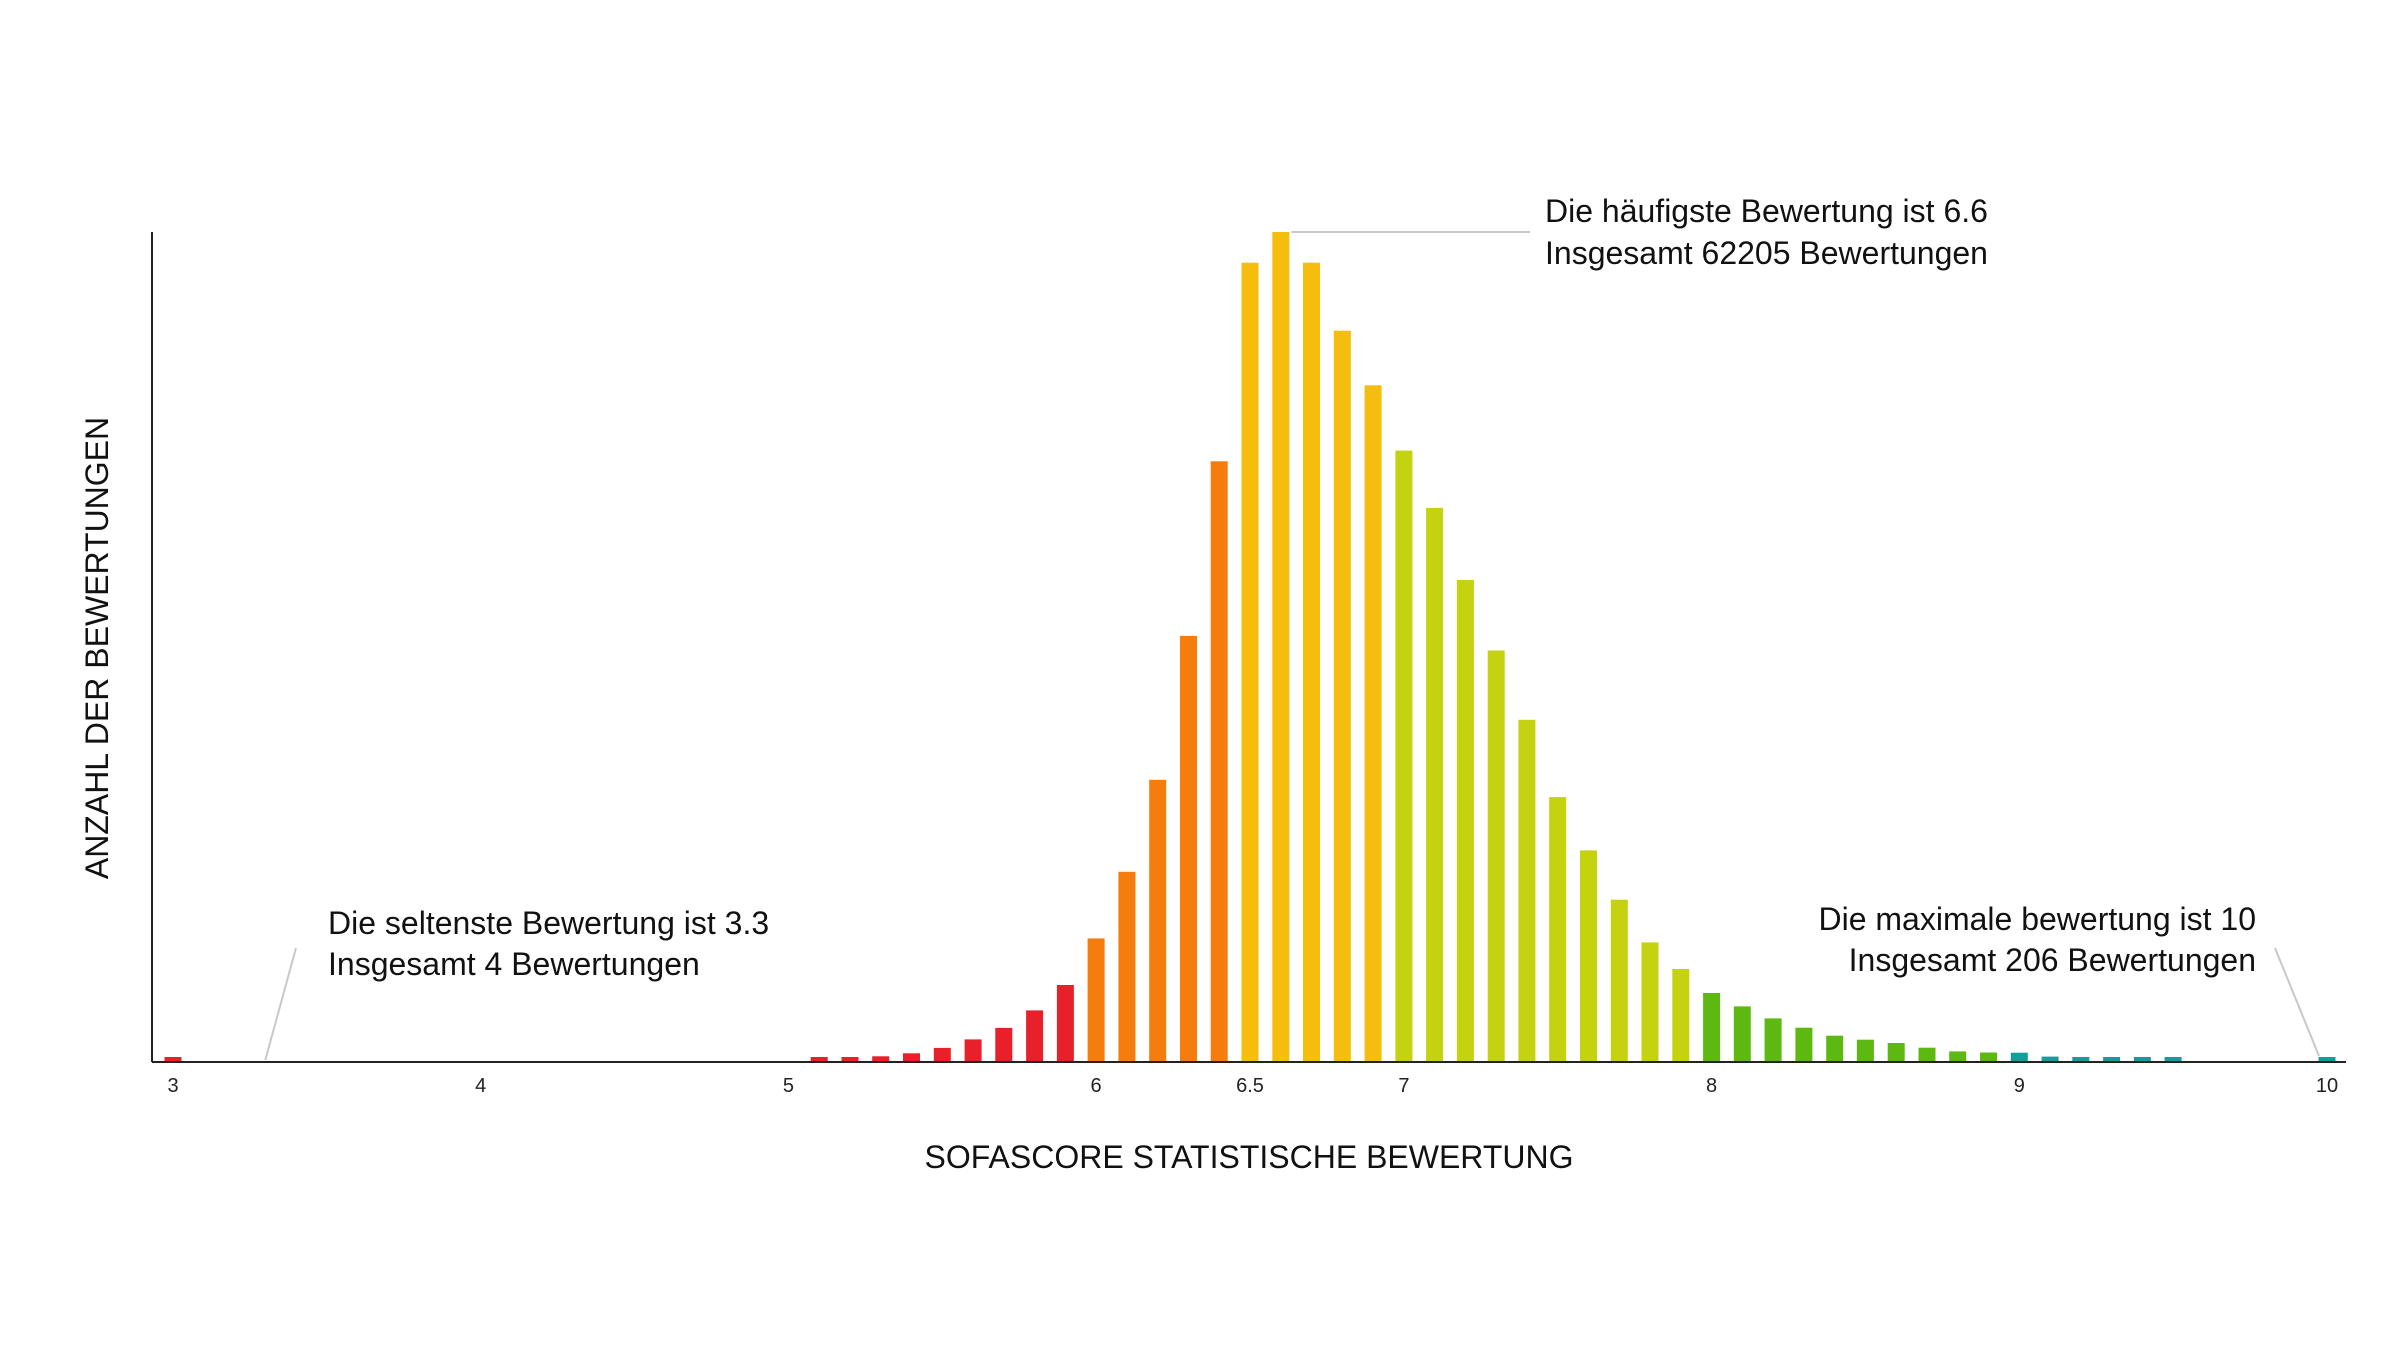  What do you see at coordinates (173, 1059) in the screenshot?
I see `bar-3.0` at bounding box center [173, 1059].